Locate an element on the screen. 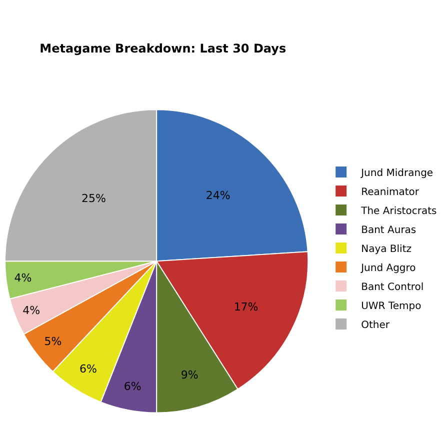  legend-label: Bant Auras is located at coordinates (388, 230).